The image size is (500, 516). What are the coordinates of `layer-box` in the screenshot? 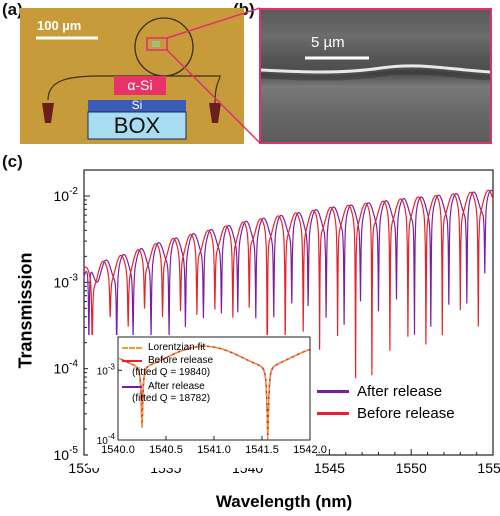 It's located at (137, 125).